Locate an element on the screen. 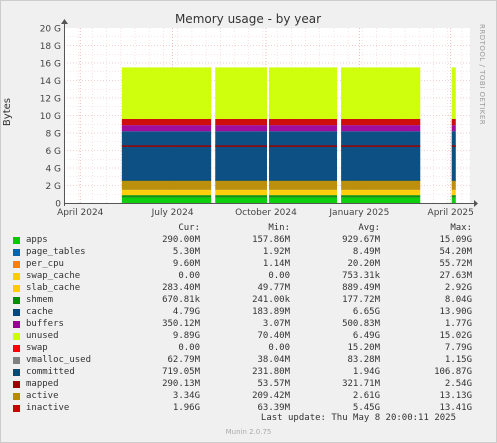 This screenshot has height=443, width=497. legend-max: 15.09G is located at coordinates (455, 240).